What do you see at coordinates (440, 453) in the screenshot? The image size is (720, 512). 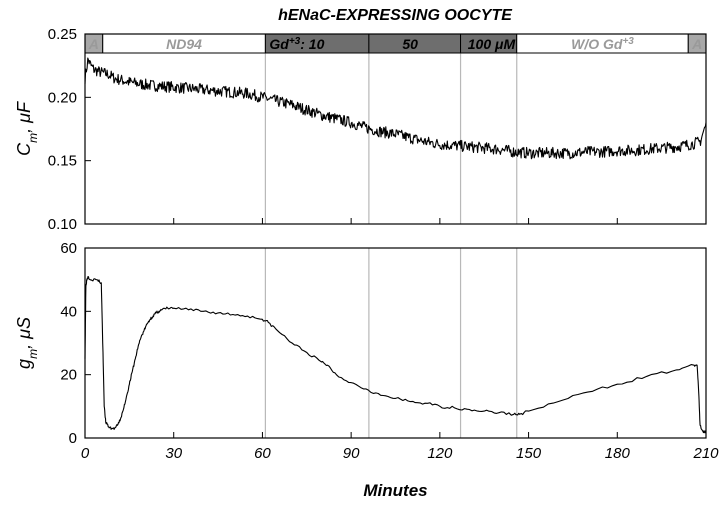 I see `xtick-label-4: 120` at bounding box center [440, 453].